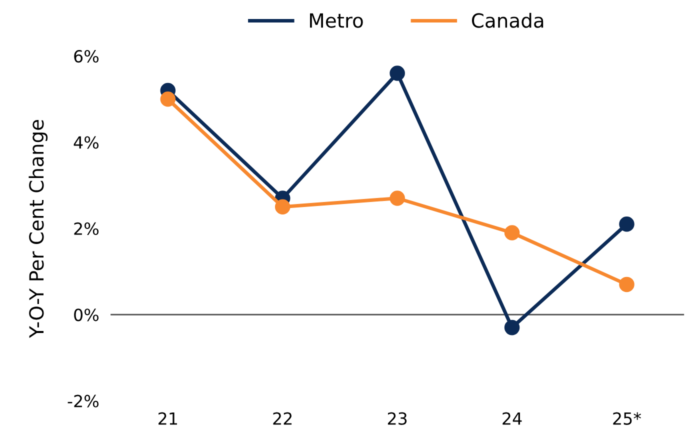 Image resolution: width=691 pixels, height=431 pixels. I want to click on y-tick-label: 4%, so click(86, 142).